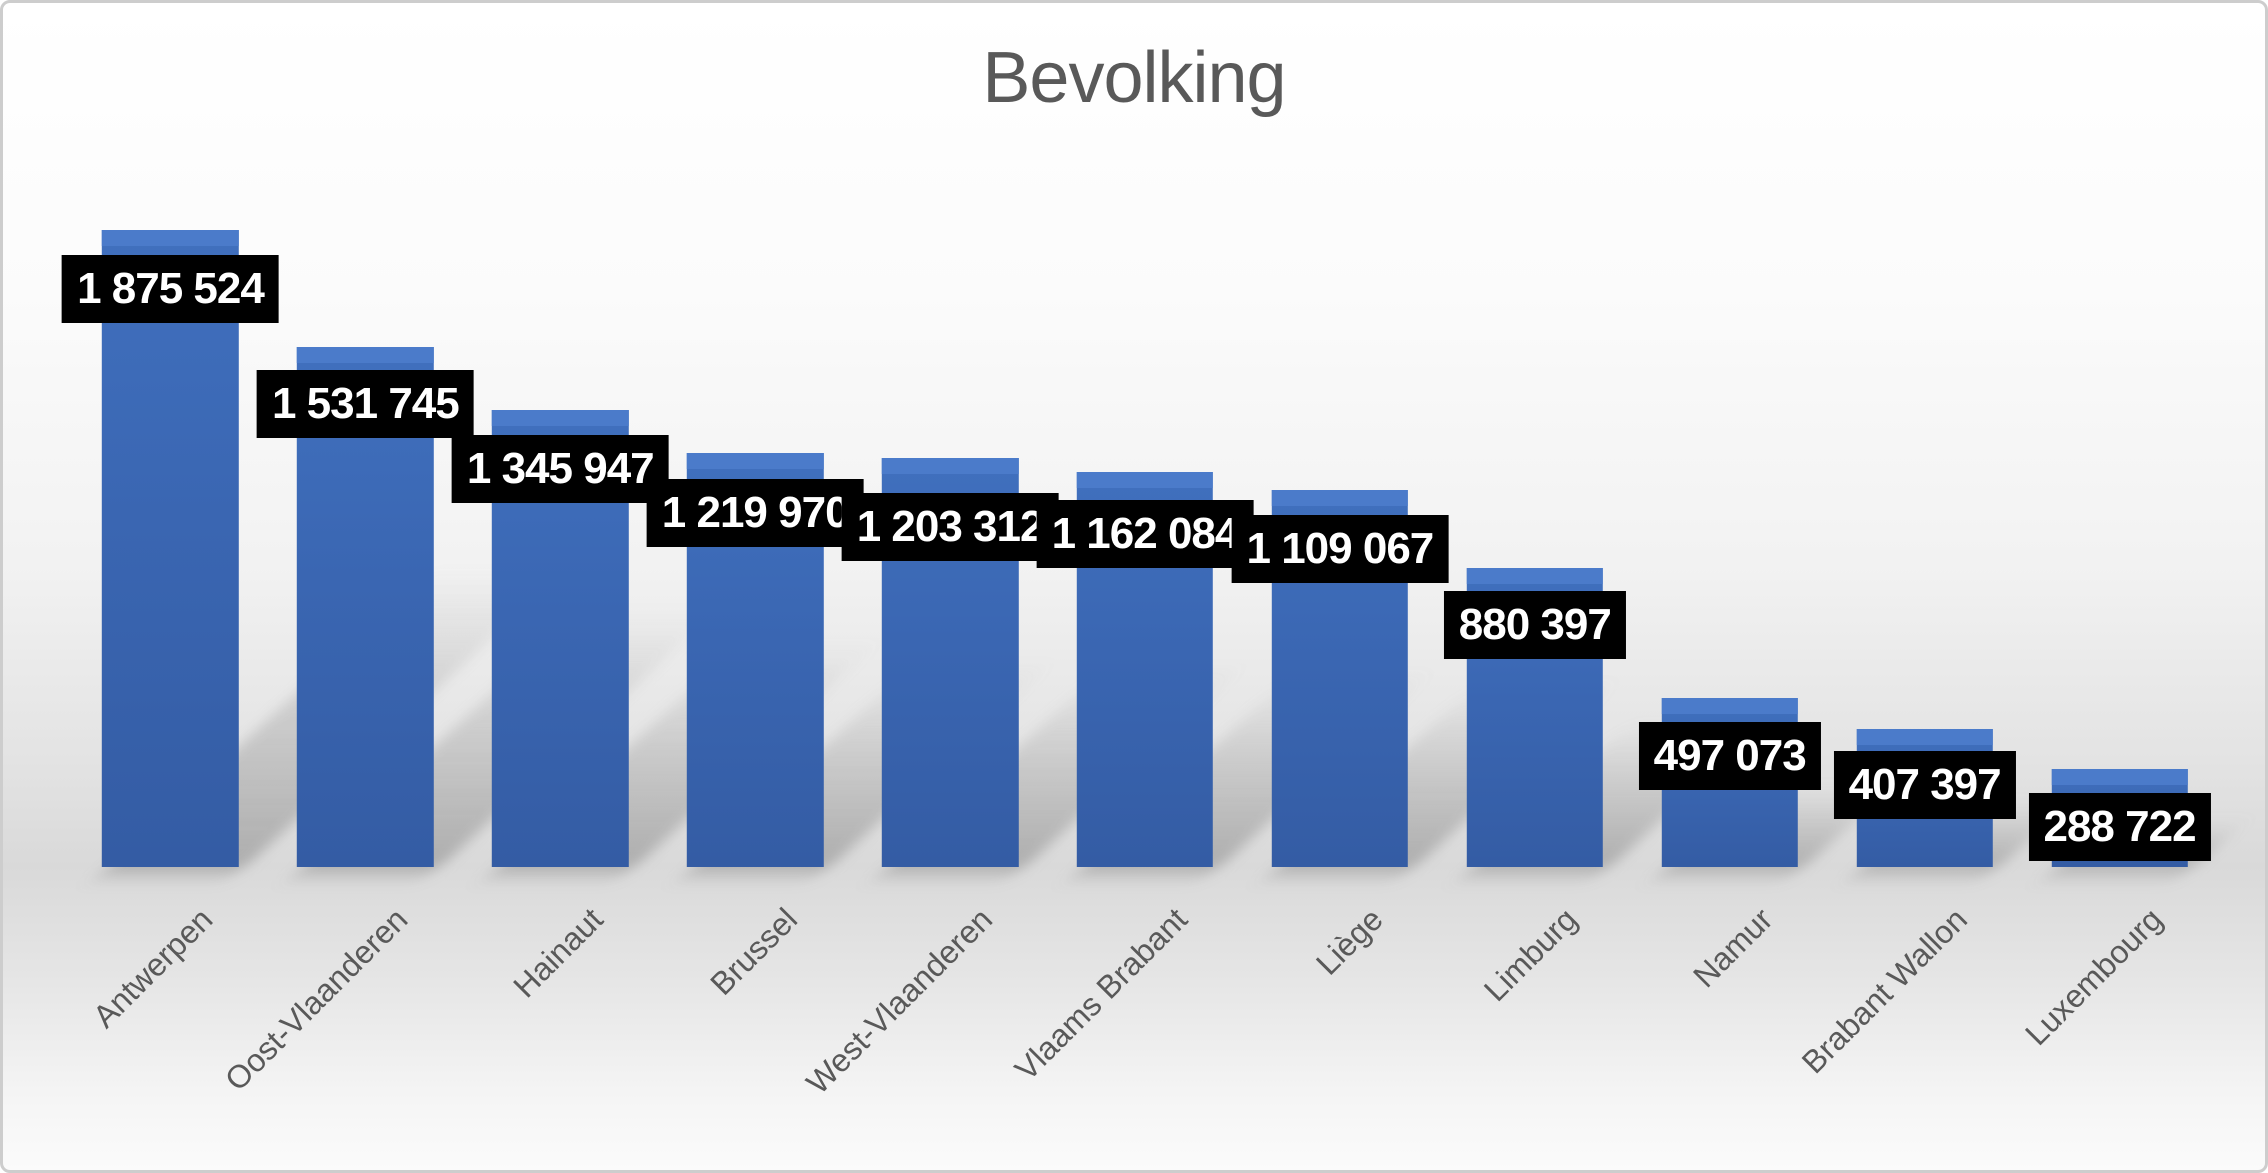 The width and height of the screenshot is (2268, 1173). Describe the element at coordinates (1349, 941) in the screenshot. I see `x-axis-label-liege: Liège` at that location.